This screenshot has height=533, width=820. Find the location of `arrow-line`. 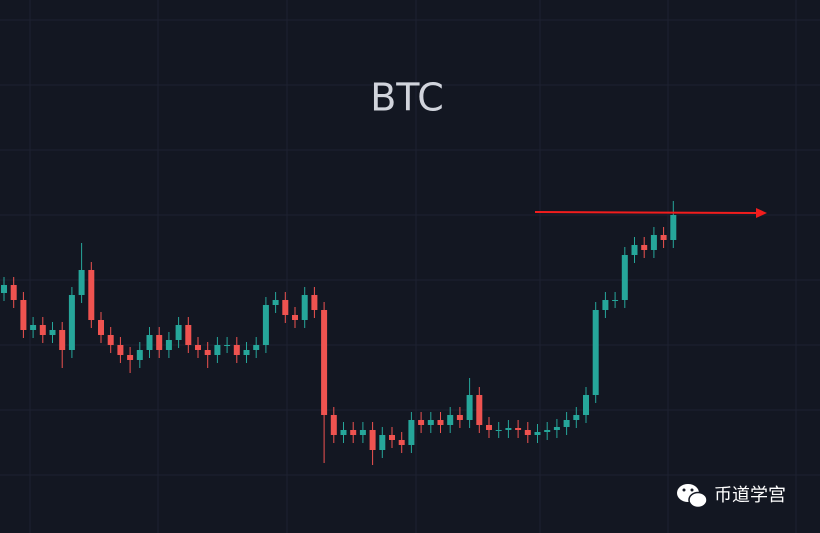

arrow-line is located at coordinates (645, 212).